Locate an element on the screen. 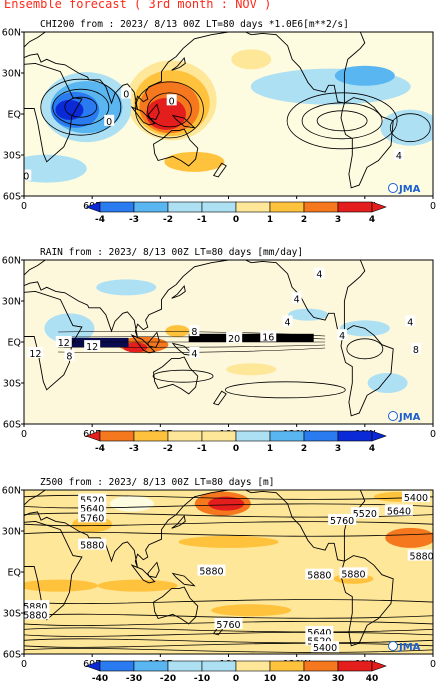 This screenshot has width=437, height=689. jma-logo-icon is located at coordinates (393, 188).